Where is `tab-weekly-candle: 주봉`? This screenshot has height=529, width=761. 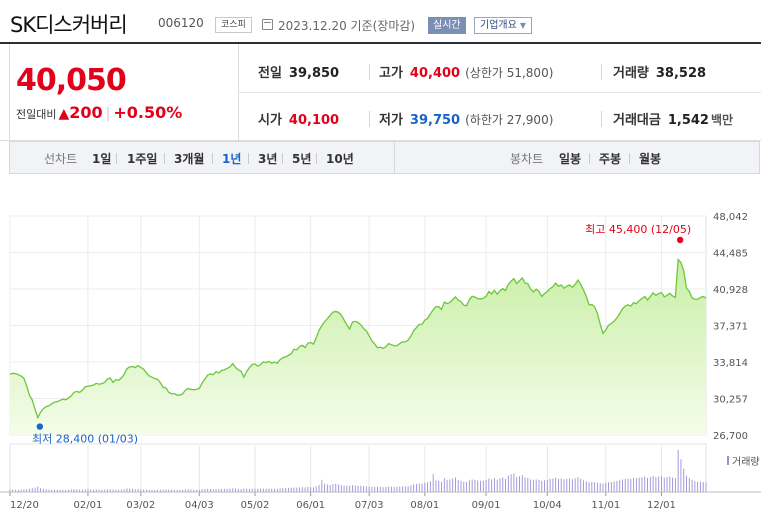 tab-weekly-candle: 주봉 is located at coordinates (610, 159).